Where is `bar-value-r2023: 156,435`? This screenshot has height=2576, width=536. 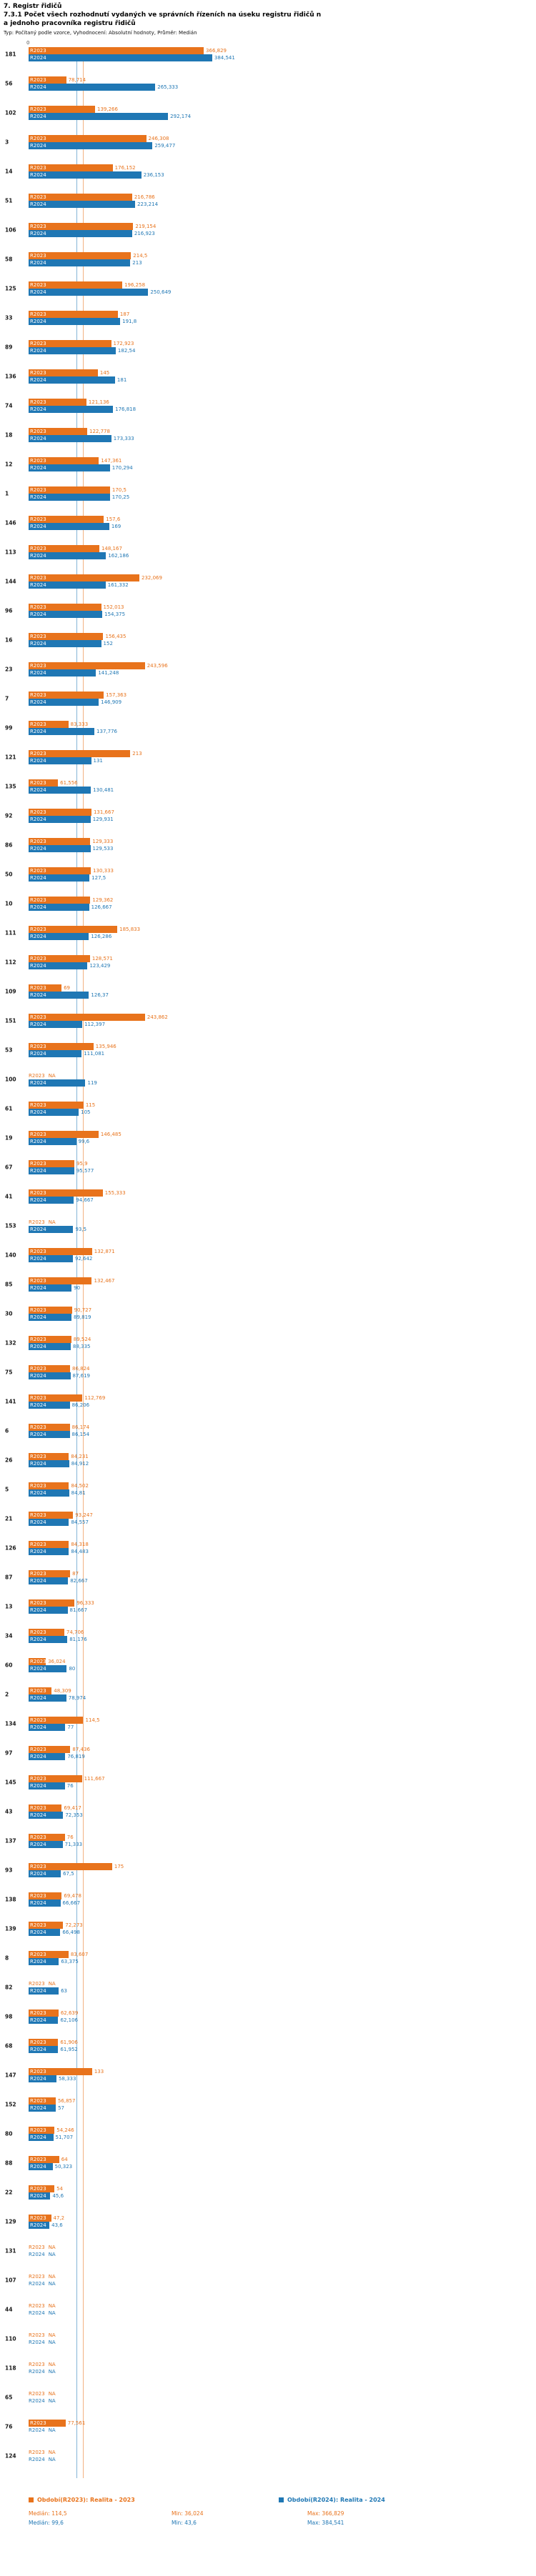 bar-value-r2023: 156,435 is located at coordinates (115, 637).